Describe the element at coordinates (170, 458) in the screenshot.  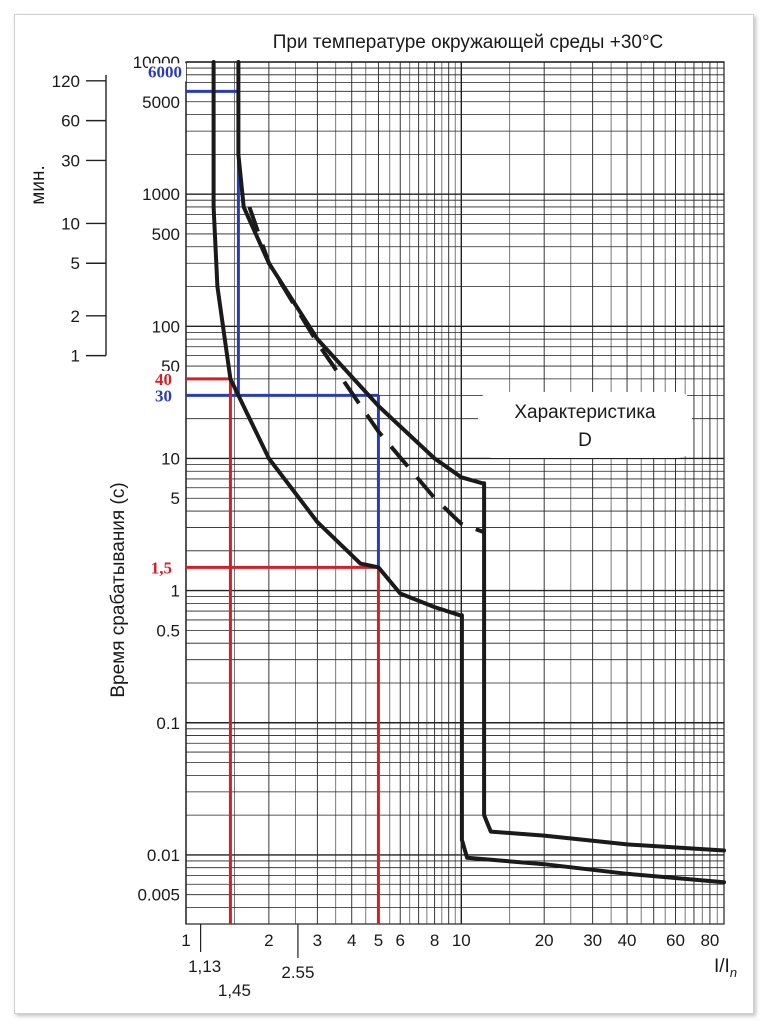
I see `y-tick-label: 10` at that location.